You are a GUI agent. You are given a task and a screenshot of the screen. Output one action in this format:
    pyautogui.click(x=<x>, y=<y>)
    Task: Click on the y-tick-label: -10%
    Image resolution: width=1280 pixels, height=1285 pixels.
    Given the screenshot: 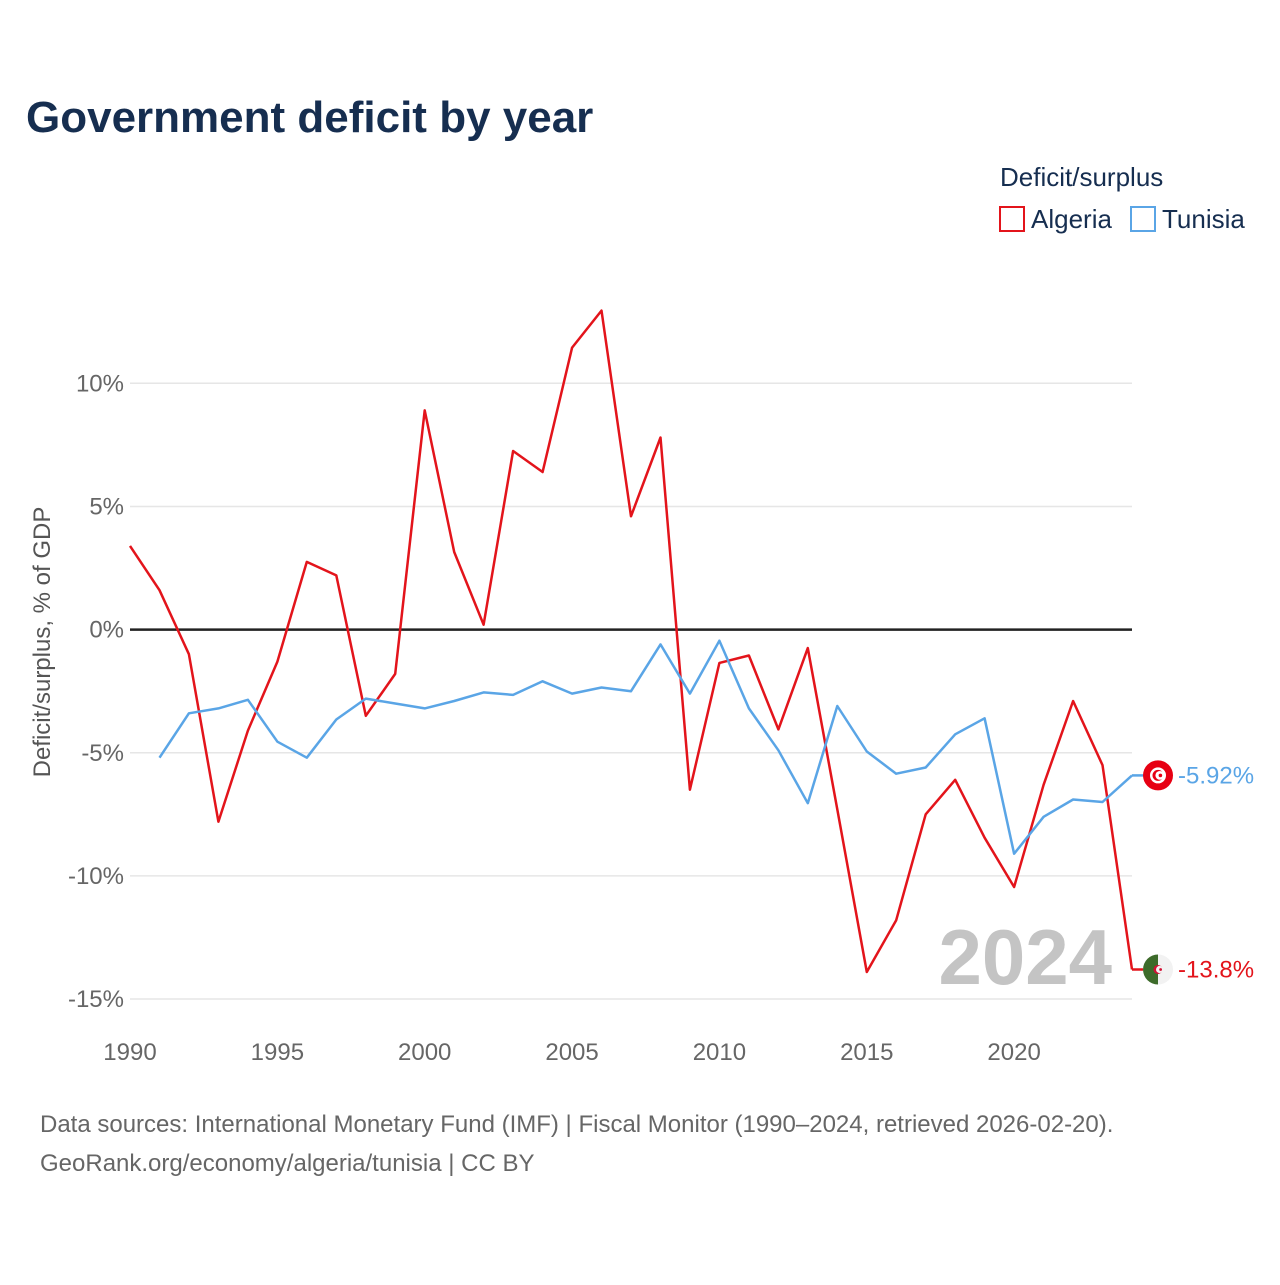 What is the action you would take?
    pyautogui.click(x=96, y=876)
    